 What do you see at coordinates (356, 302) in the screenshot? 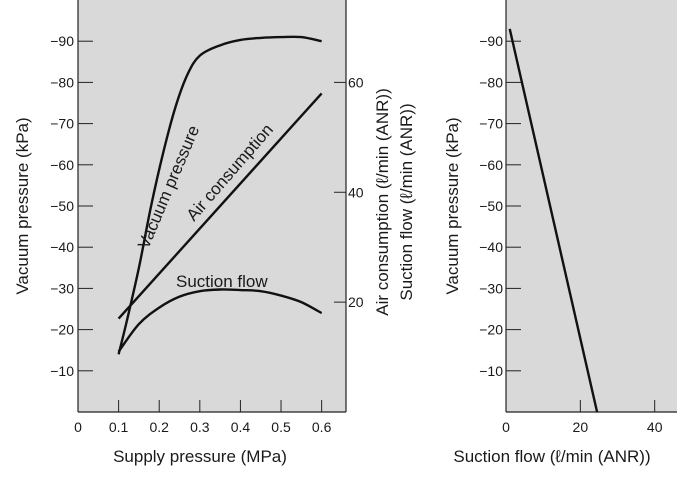
I see `y2-tick-label: 20` at bounding box center [356, 302].